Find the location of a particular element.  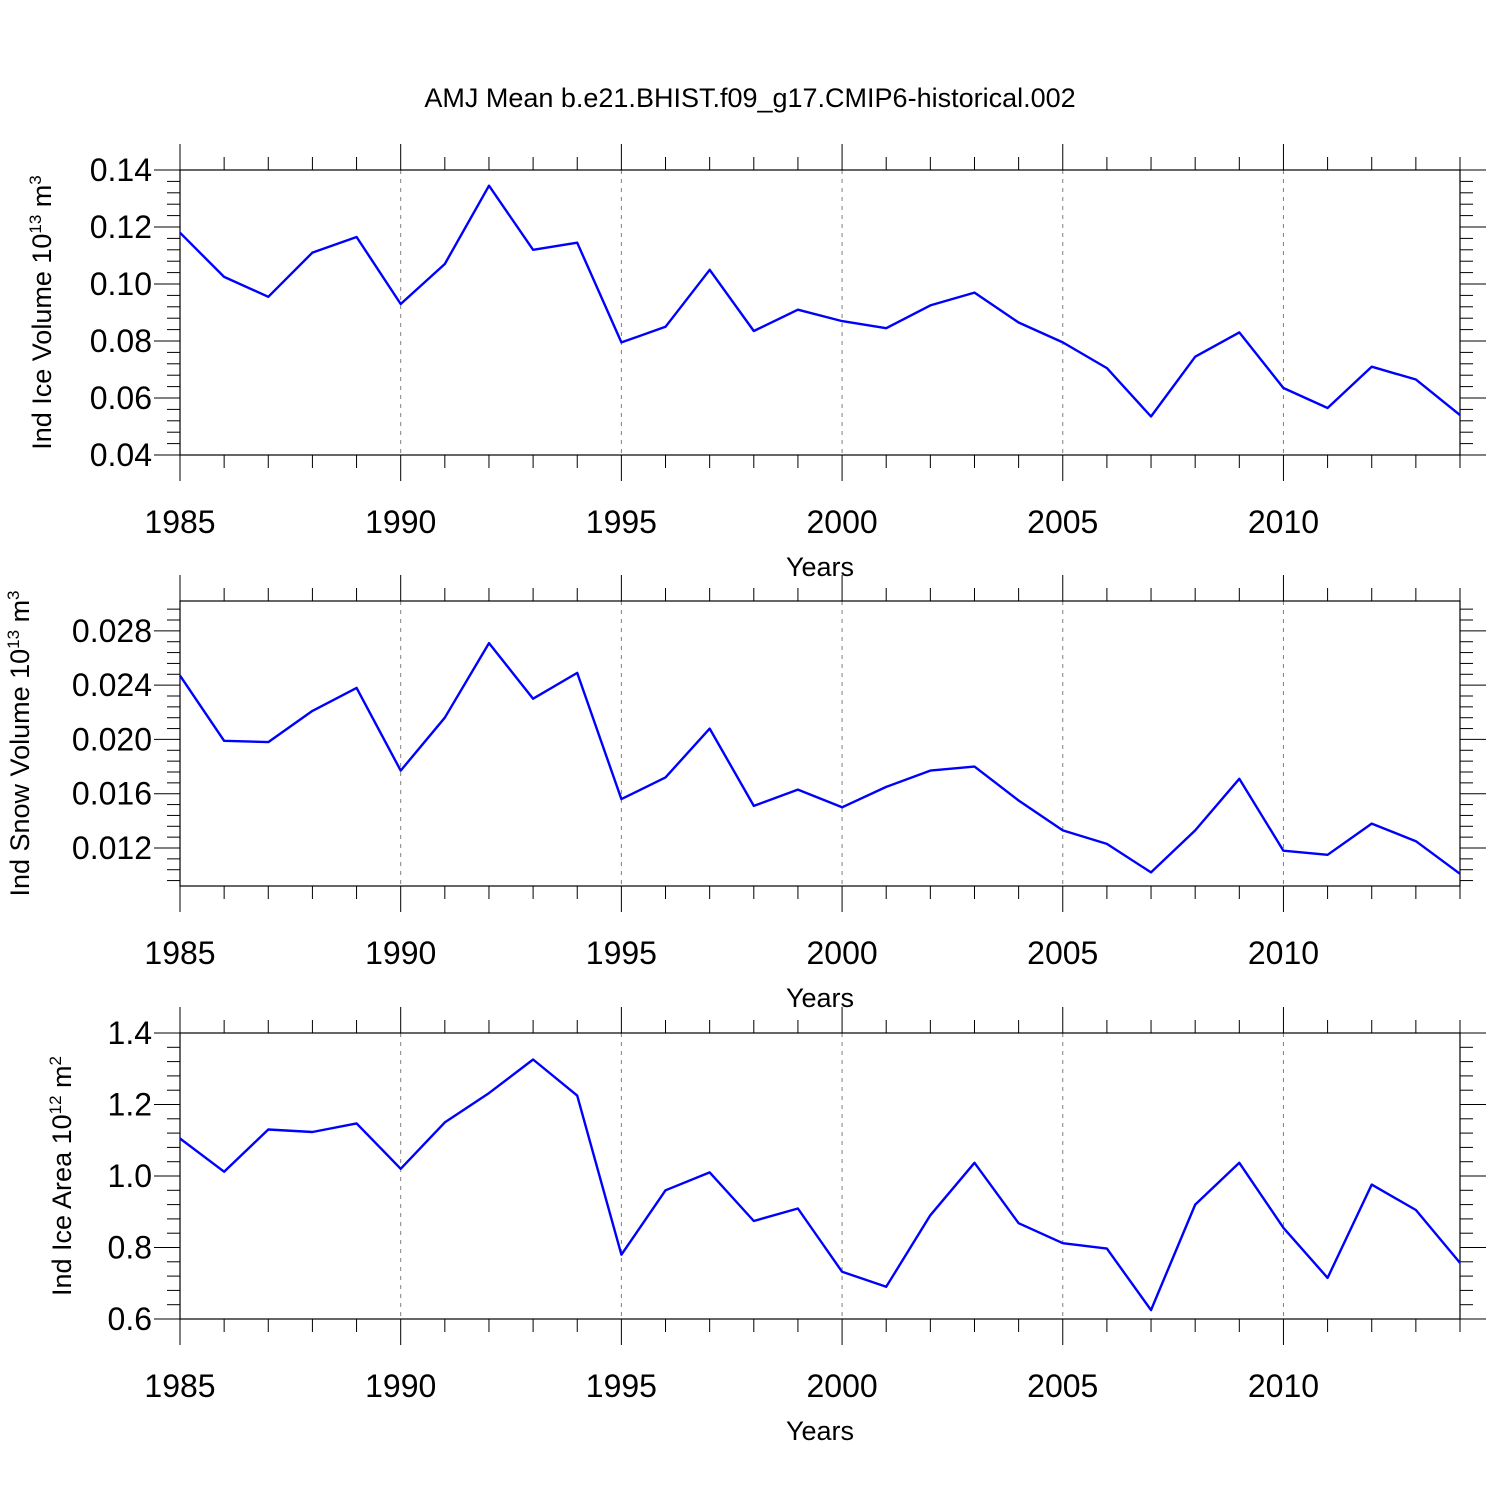

y-axis-title-main: Ind Snow Volume 10 is located at coordinates (20, 773).